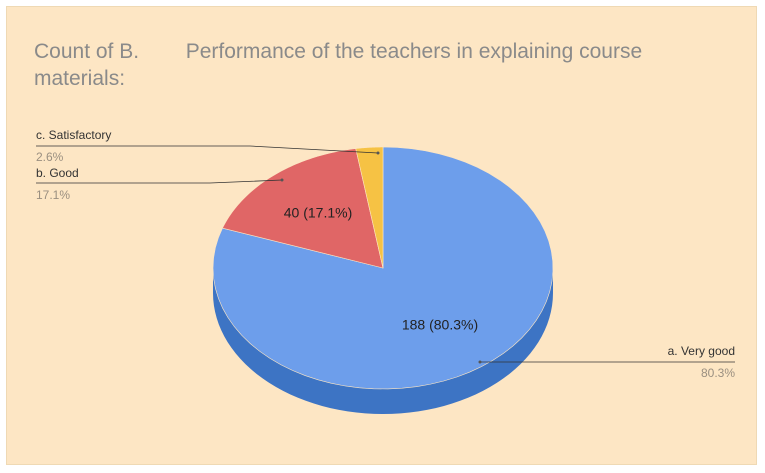 The width and height of the screenshot is (765, 473). Describe the element at coordinates (440, 325) in the screenshot. I see `value-label: 188 (80.3%)` at that location.